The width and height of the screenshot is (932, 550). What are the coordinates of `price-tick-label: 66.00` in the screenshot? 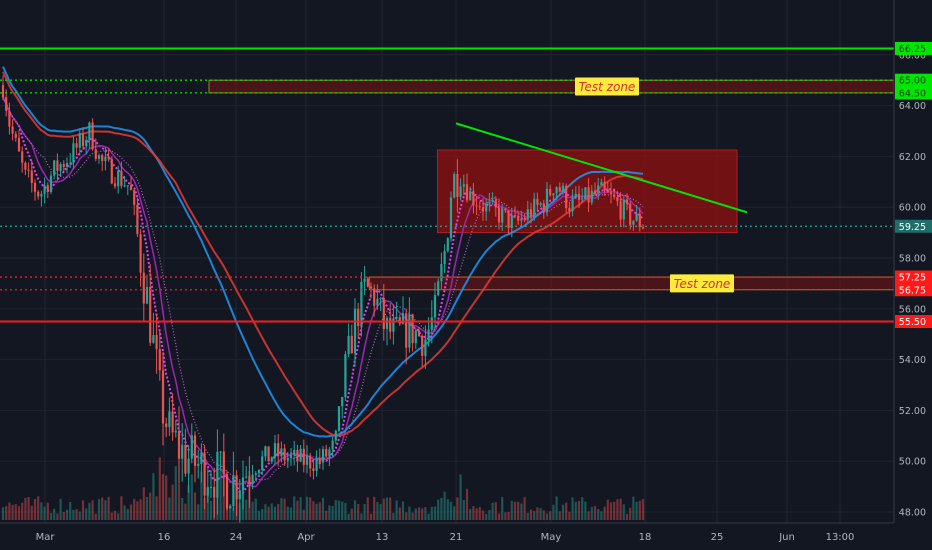 It's located at (912, 55).